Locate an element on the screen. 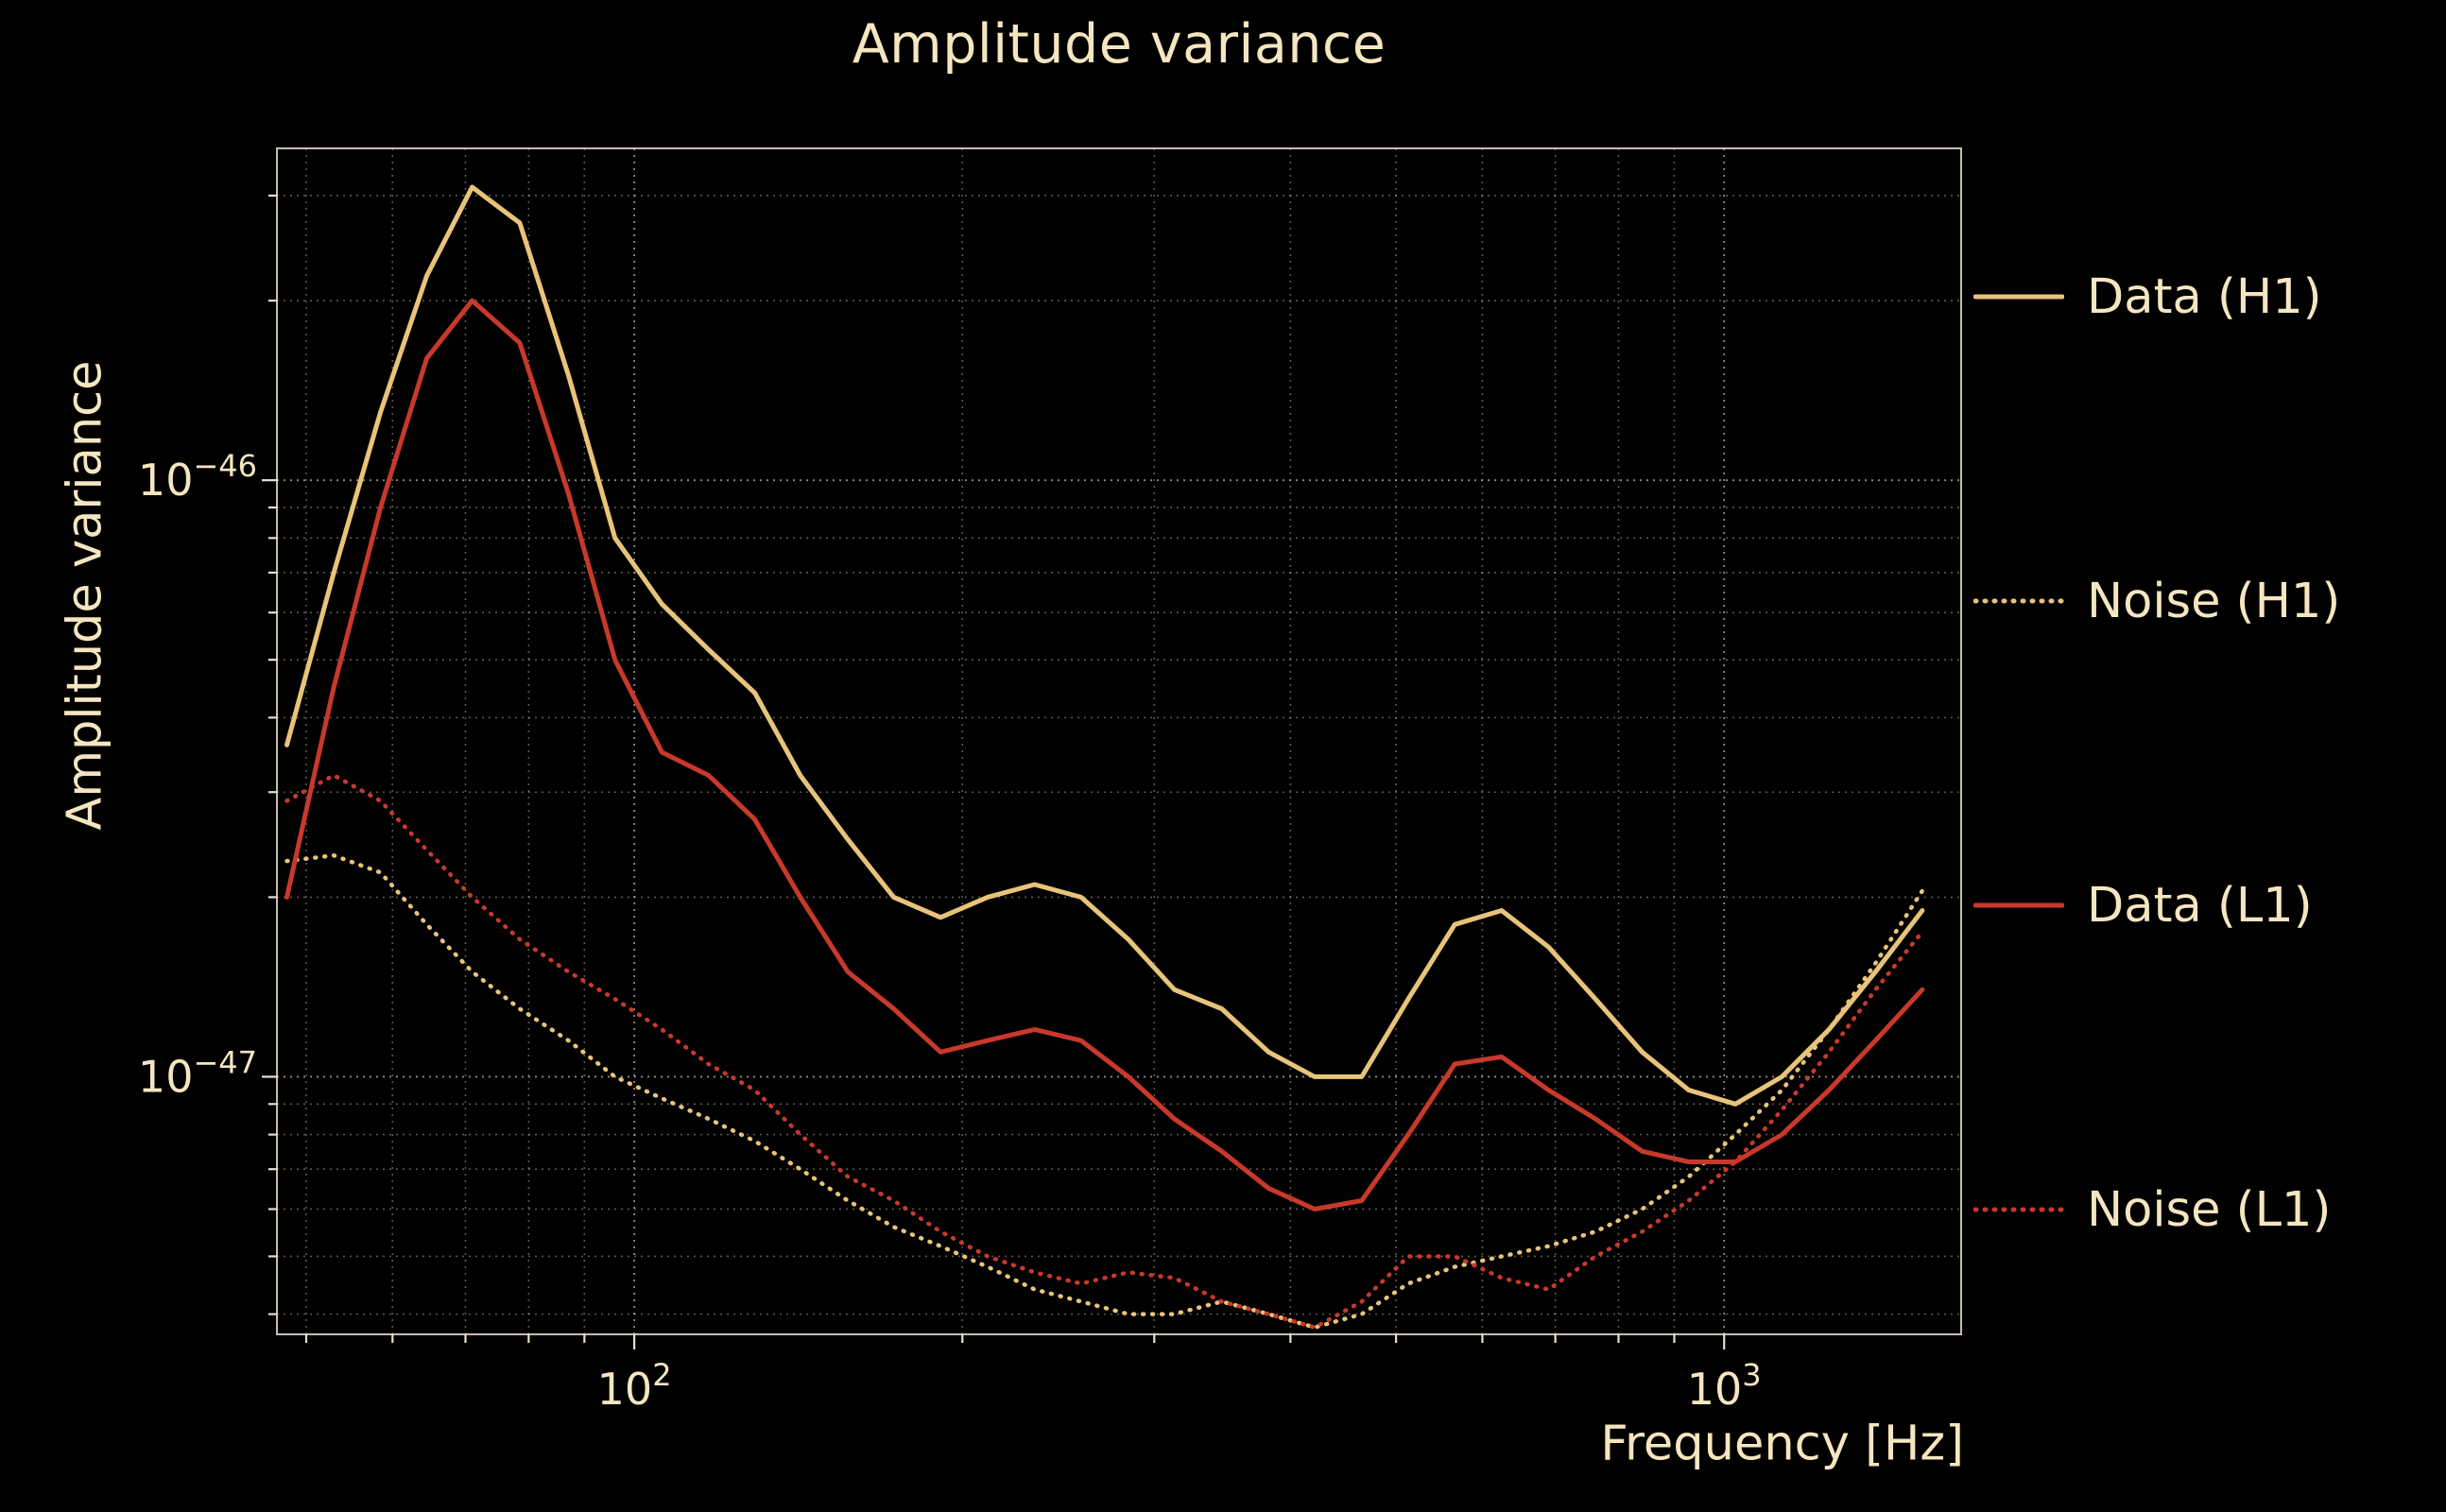  y-tick-label: 10−46 is located at coordinates (197, 477).